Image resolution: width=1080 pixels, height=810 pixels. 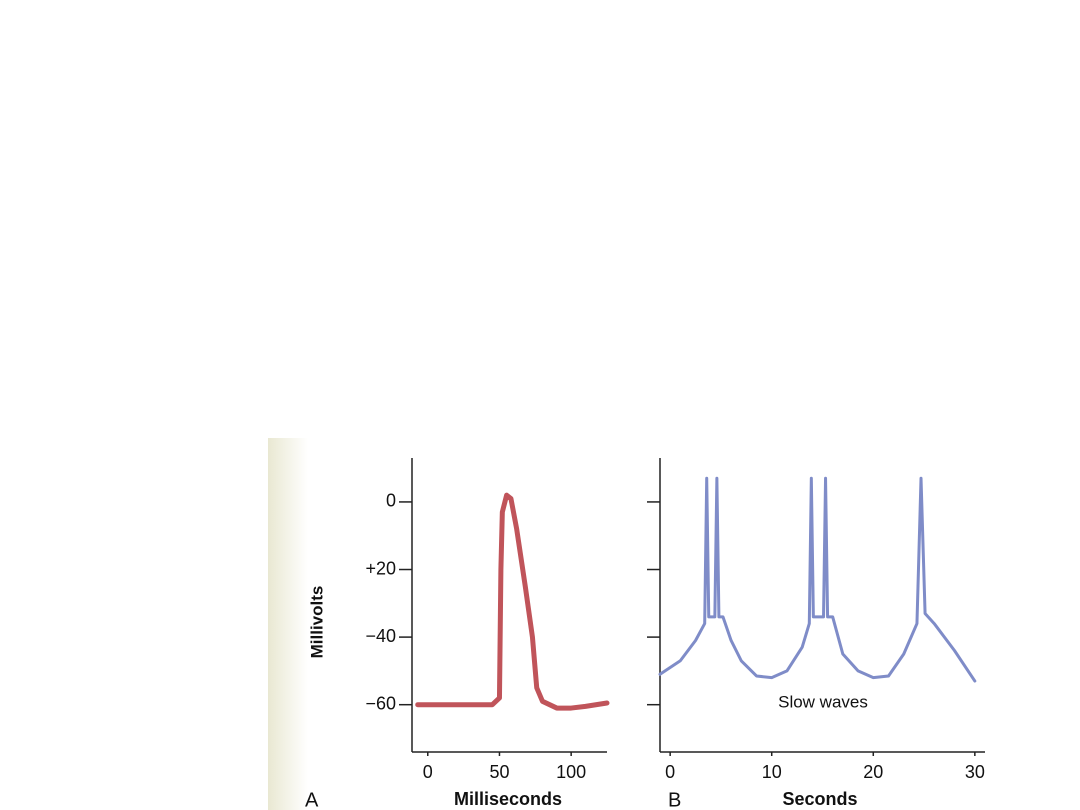 I want to click on x-tick-label: 50, so click(x=499, y=772).